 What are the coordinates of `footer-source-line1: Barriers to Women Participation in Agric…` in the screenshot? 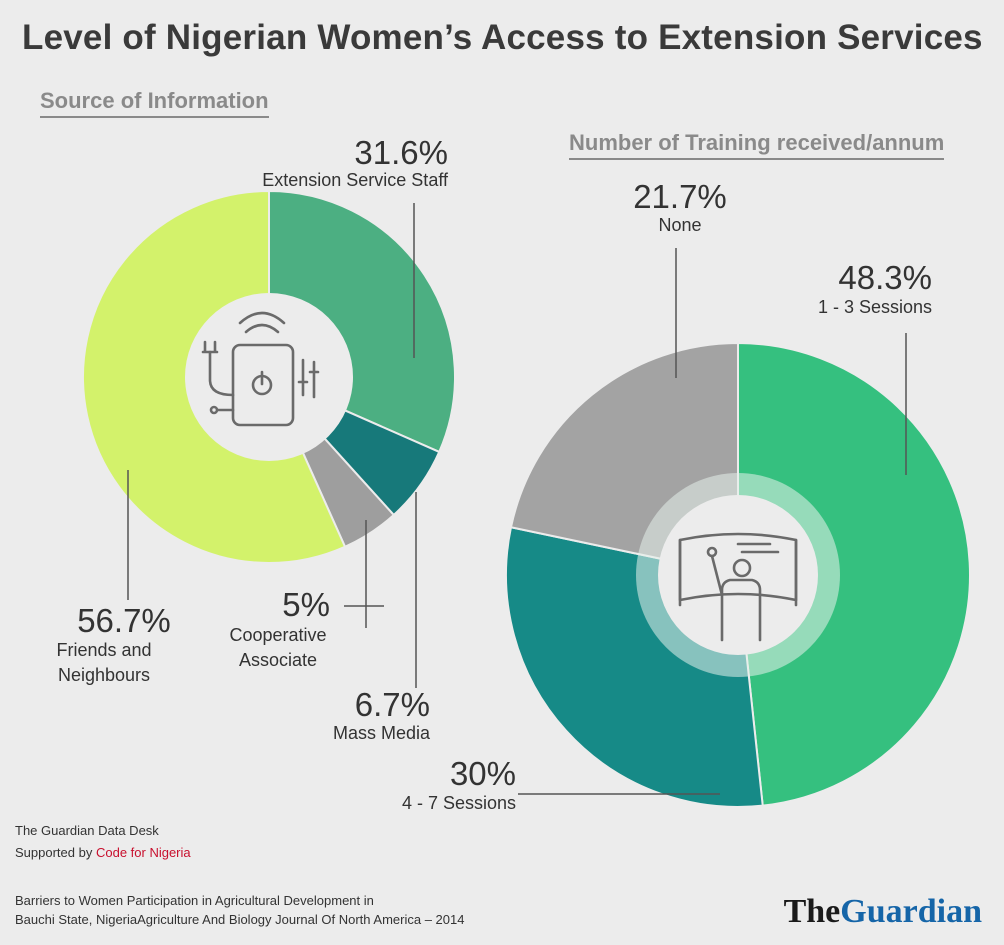 It's located at (194, 900).